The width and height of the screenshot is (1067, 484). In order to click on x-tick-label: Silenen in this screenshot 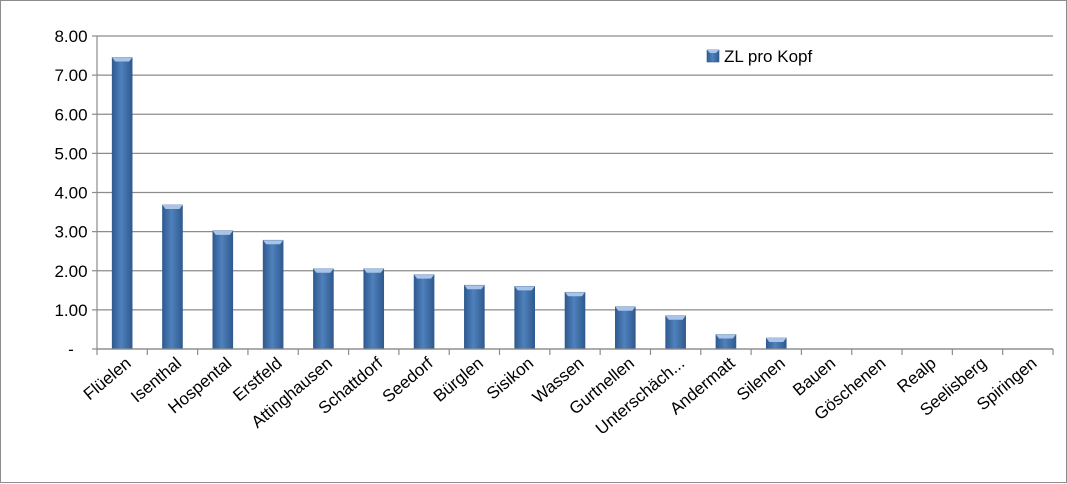, I will do `click(761, 379)`.